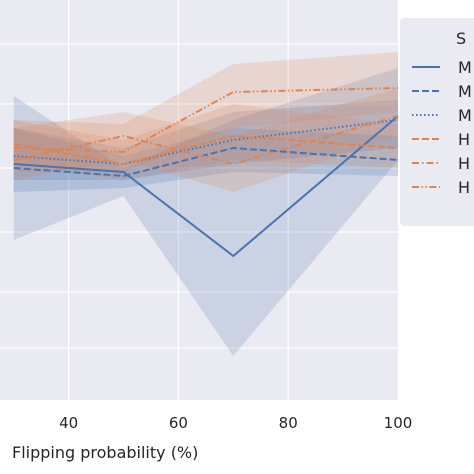  What do you see at coordinates (461, 38) in the screenshot?
I see `legend-title: S` at bounding box center [461, 38].